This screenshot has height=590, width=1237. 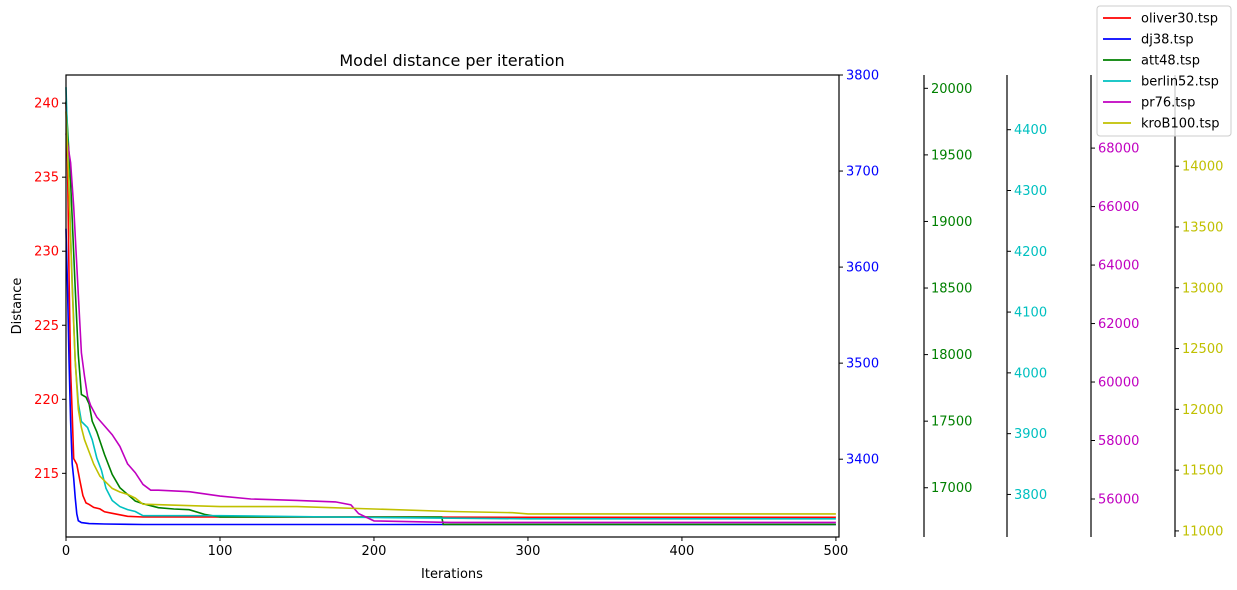 What do you see at coordinates (46, 474) in the screenshot?
I see `y-tick-label-oliver30: 215` at bounding box center [46, 474].